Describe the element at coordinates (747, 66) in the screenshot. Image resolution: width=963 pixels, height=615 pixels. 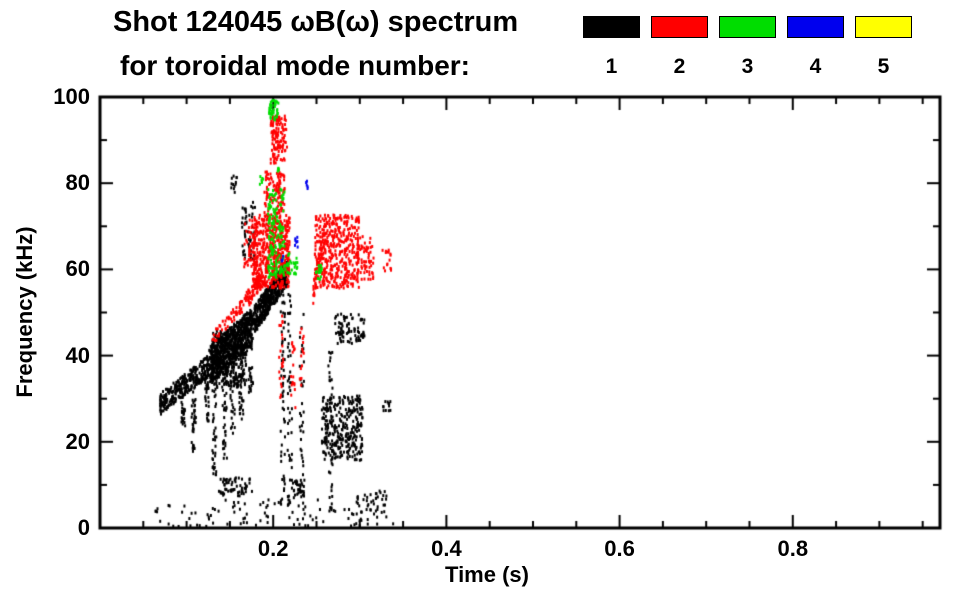
I see `legend-label-n3: 3` at that location.